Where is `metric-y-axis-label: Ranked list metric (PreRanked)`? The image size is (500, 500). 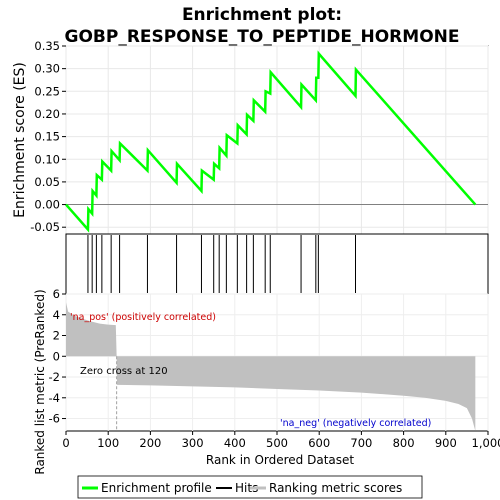 metric-y-axis-label: Ranked list metric (PreRanked) is located at coordinates (40, 381).